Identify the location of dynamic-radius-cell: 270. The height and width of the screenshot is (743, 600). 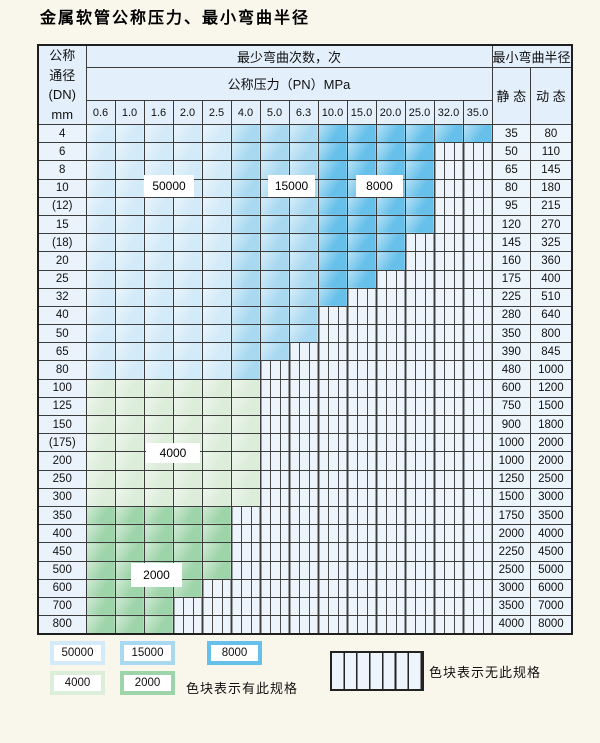
(551, 224).